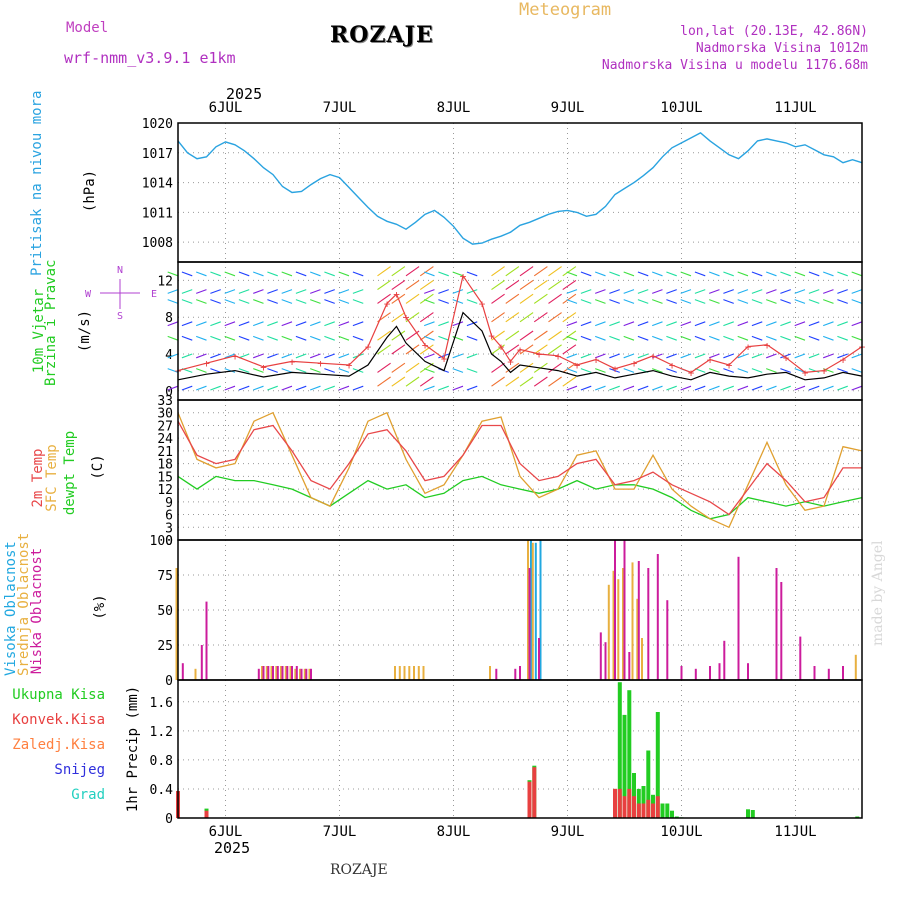 This screenshot has height=900, width=900. I want to click on ytick-label: 0, so click(169, 819).